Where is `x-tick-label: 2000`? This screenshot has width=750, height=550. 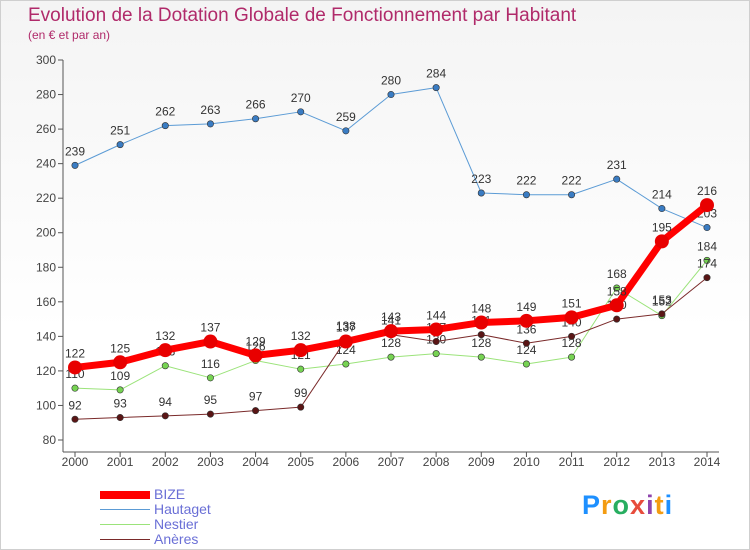 x-tick-label: 2000 is located at coordinates (75, 462).